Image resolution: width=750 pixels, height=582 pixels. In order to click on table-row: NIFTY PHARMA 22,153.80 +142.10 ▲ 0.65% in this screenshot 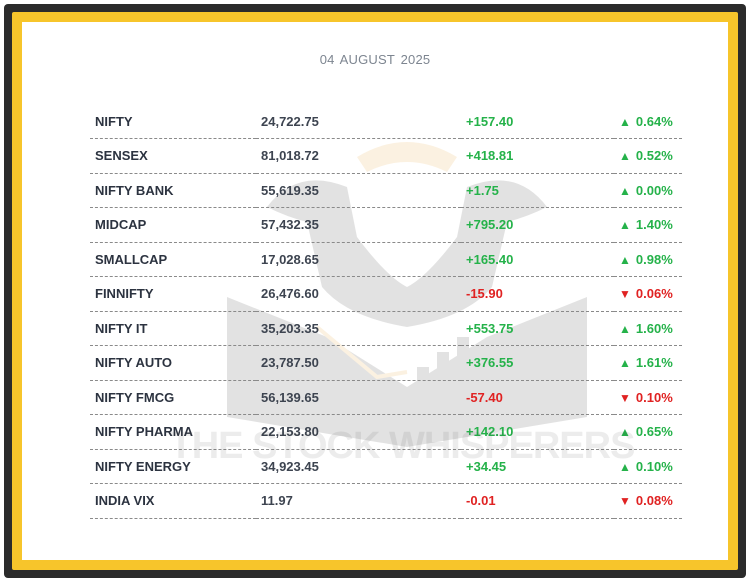, I will do `click(386, 432)`.